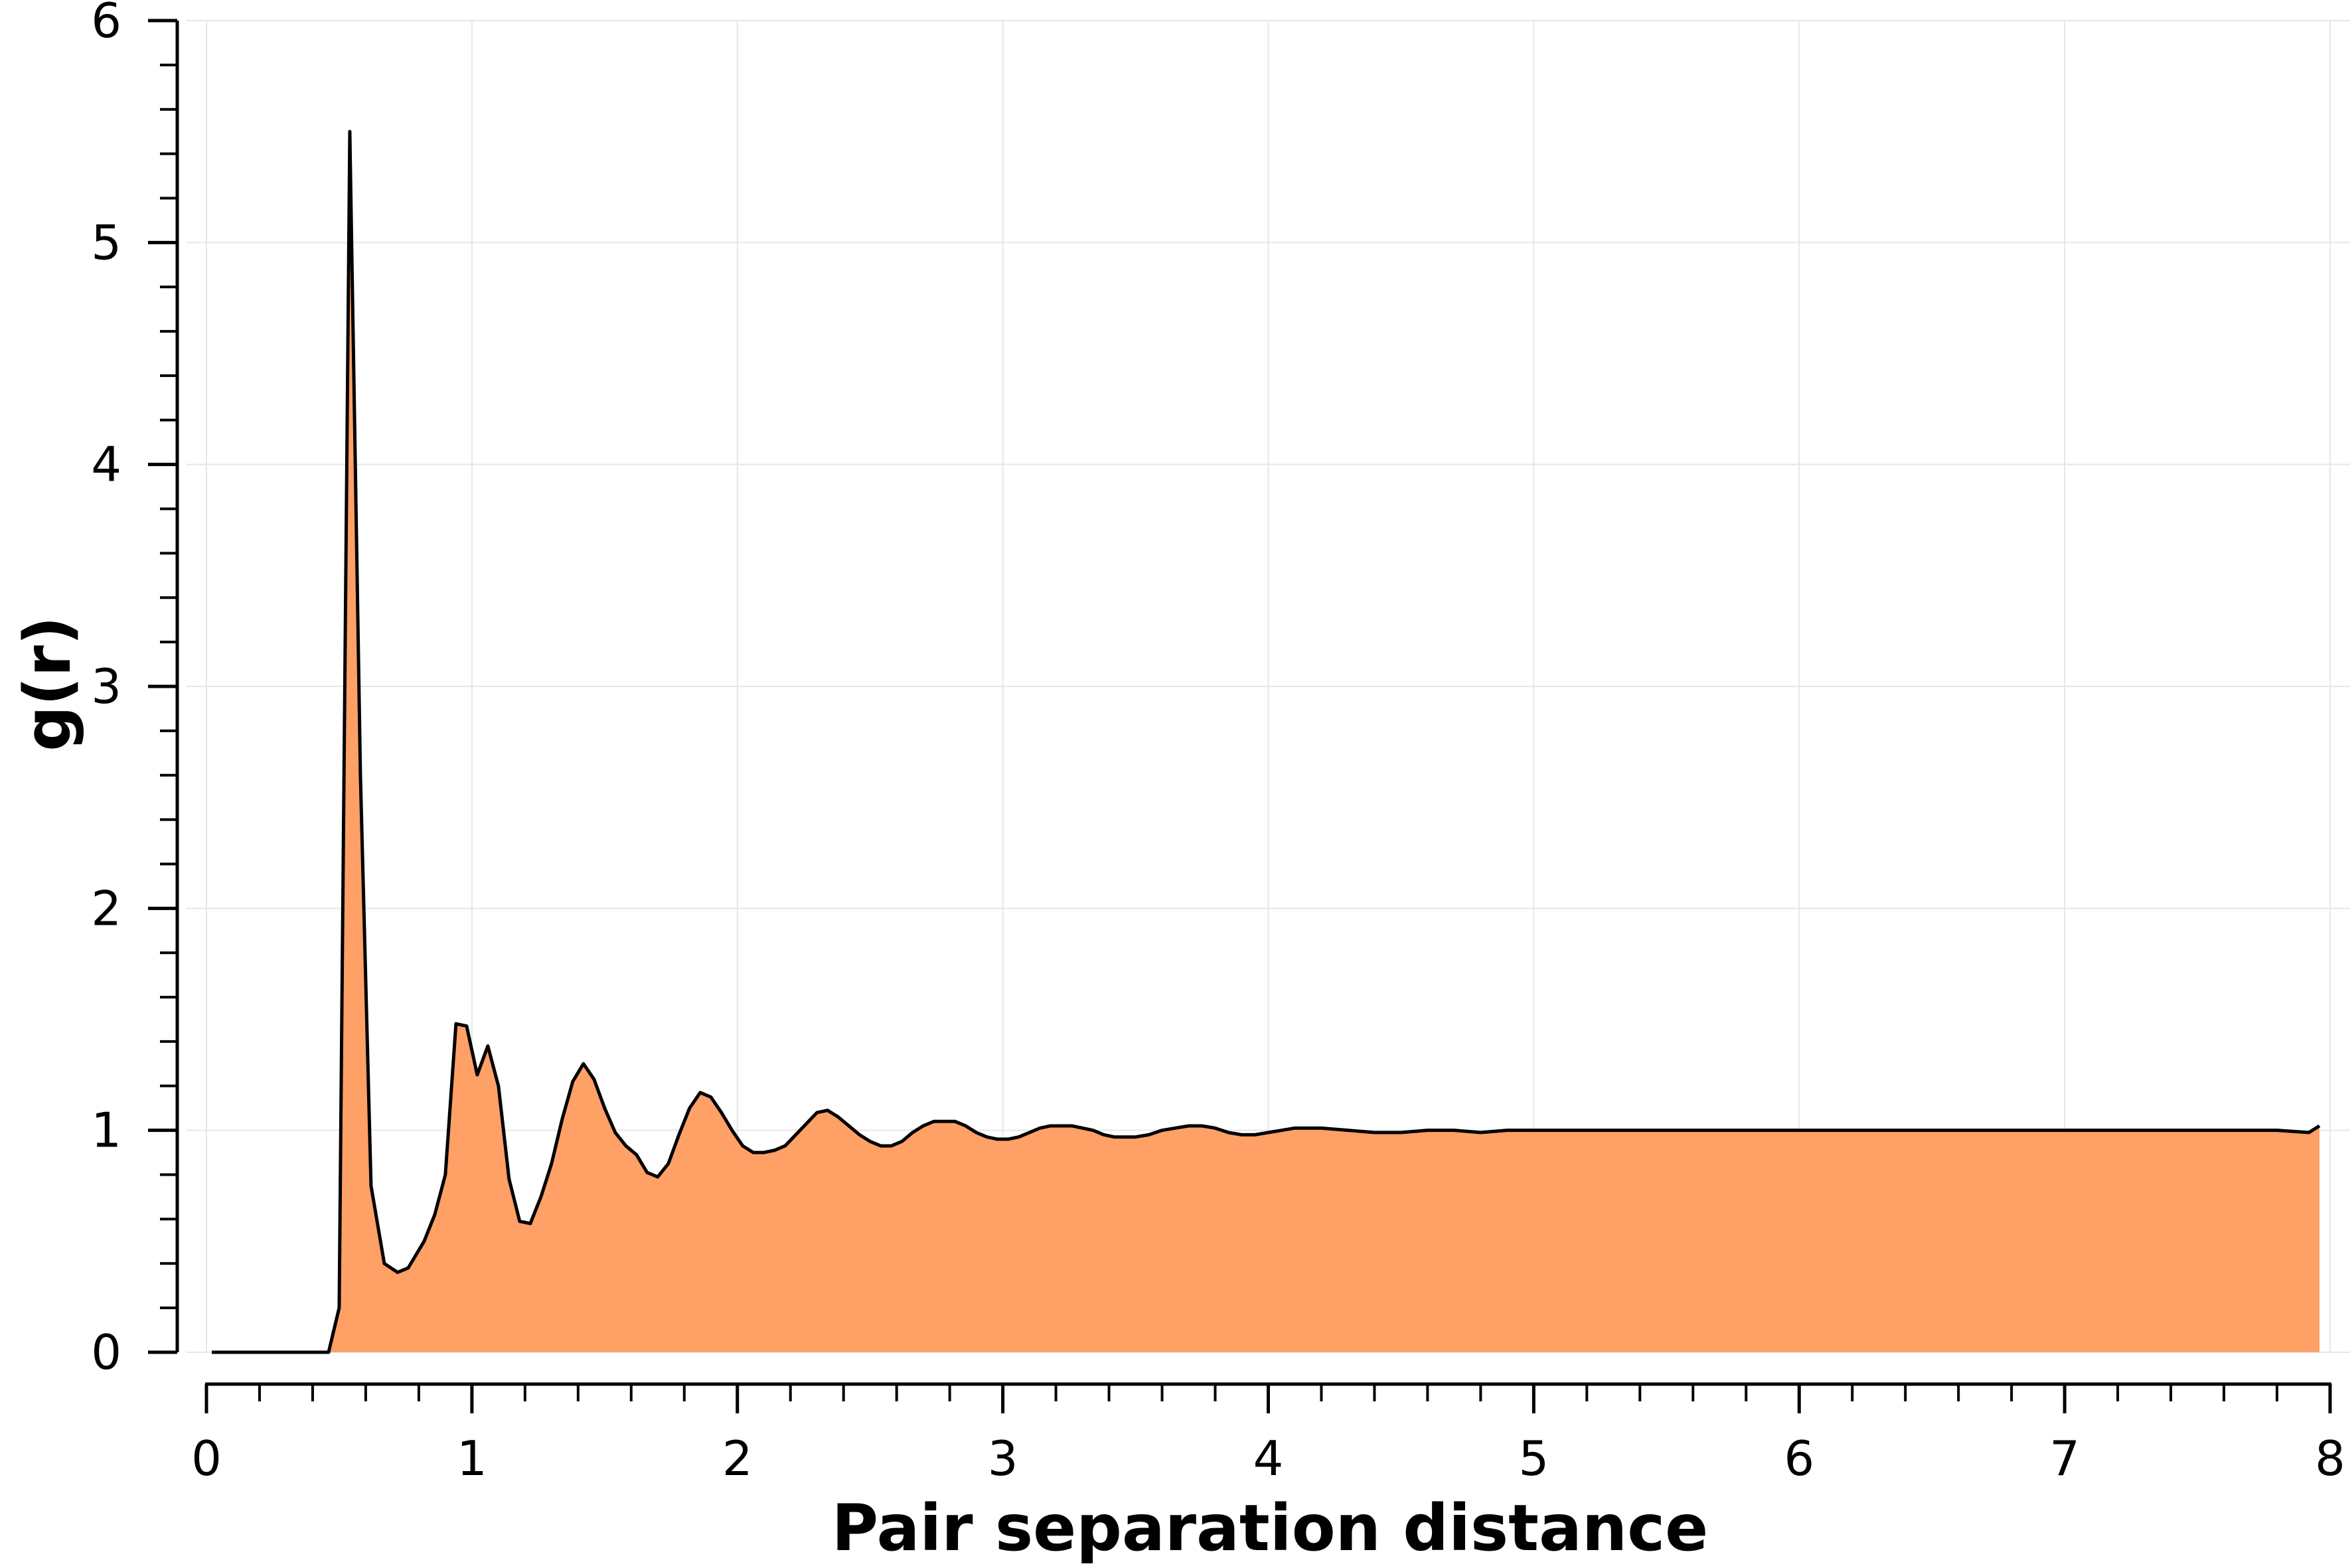 This screenshot has width=2352, height=1568. What do you see at coordinates (1269, 1459) in the screenshot?
I see `x-tick-label: 4` at bounding box center [1269, 1459].